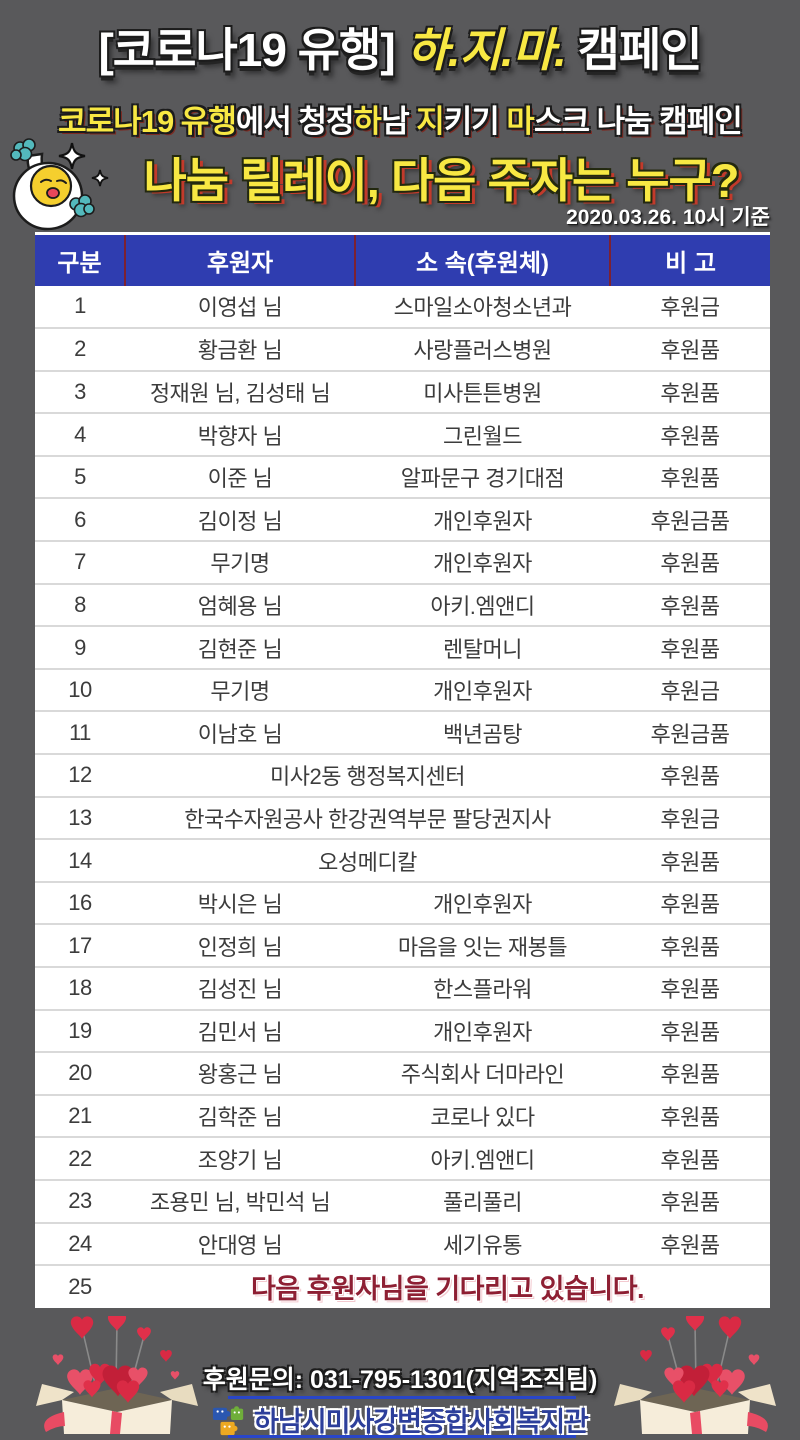  I want to click on table-row: 17 인정희 님 마음을 잇는 재봉틀 후원품, so click(402, 945).